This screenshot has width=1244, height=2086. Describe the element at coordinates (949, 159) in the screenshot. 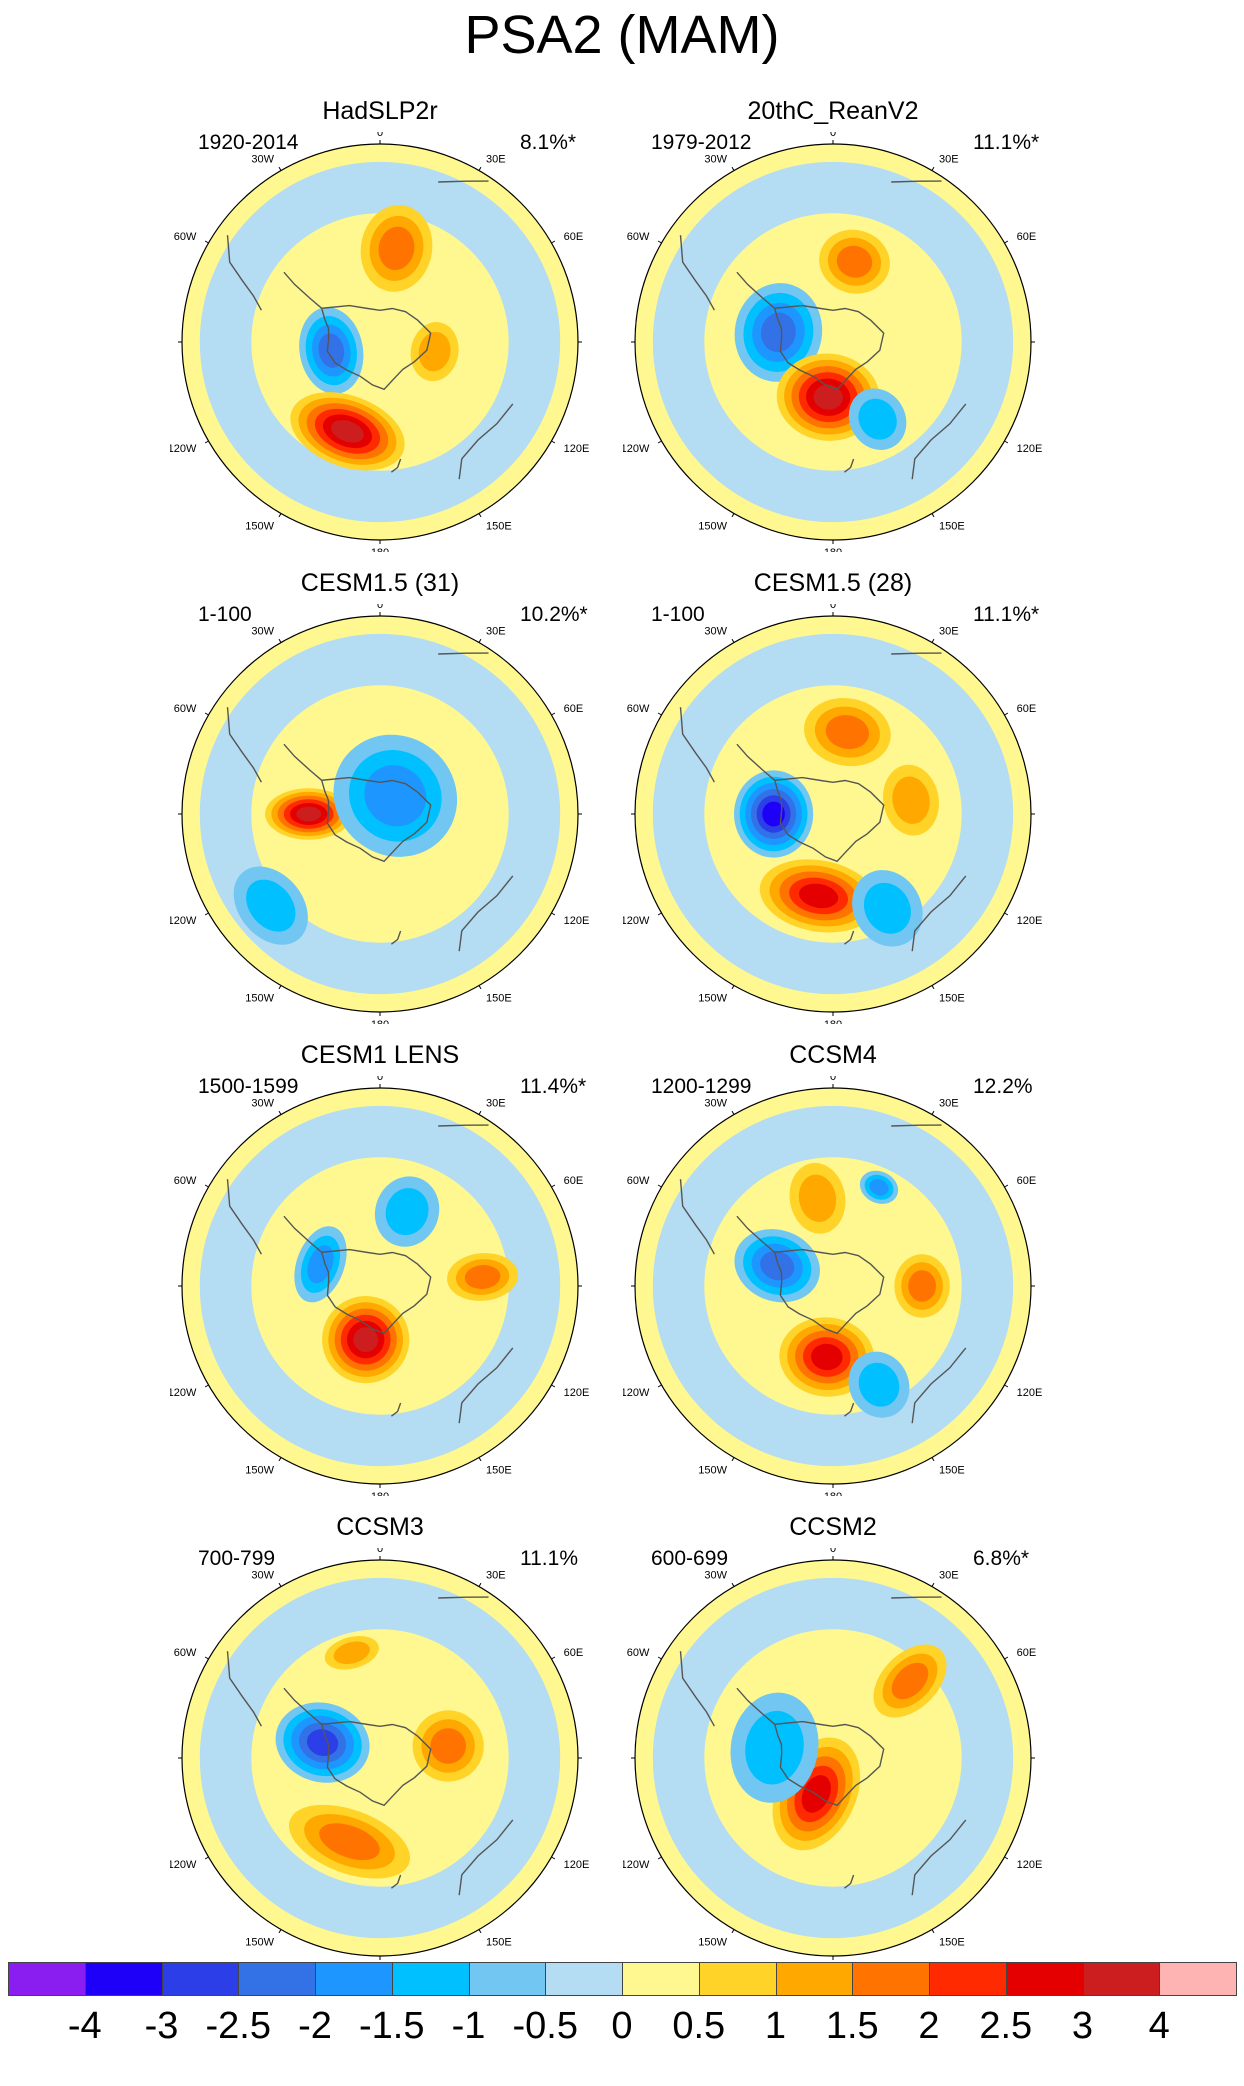

I see `longitude-label: 30E` at that location.